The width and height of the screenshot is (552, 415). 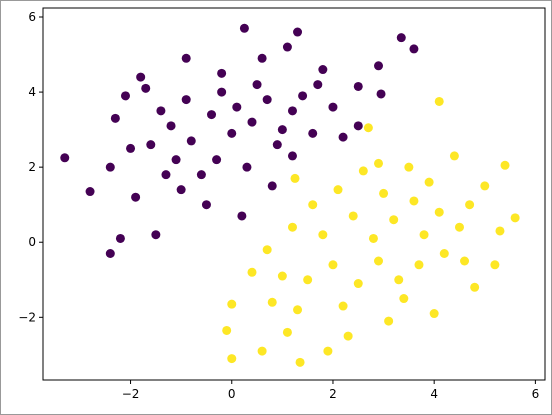 I want to click on x-tick-label: 4, so click(x=434, y=394).